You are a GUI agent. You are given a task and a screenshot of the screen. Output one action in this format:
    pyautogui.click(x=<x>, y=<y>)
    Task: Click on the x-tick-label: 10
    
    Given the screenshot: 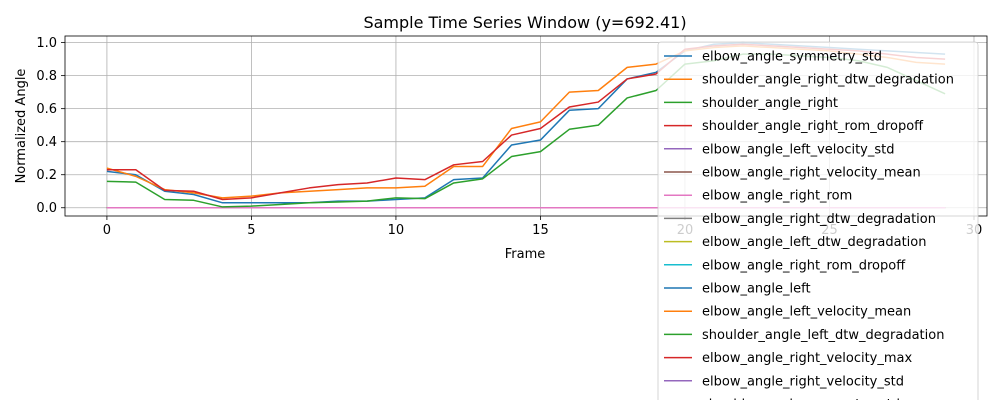 What is the action you would take?
    pyautogui.click(x=396, y=230)
    